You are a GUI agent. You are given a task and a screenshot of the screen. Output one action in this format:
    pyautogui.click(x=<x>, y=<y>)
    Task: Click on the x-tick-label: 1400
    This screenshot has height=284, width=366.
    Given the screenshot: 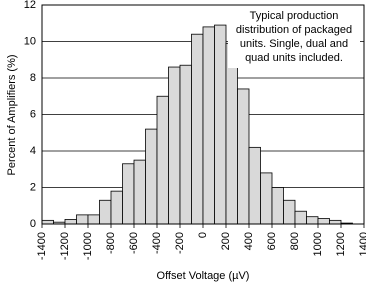 What is the action you would take?
    pyautogui.click(x=362, y=244)
    